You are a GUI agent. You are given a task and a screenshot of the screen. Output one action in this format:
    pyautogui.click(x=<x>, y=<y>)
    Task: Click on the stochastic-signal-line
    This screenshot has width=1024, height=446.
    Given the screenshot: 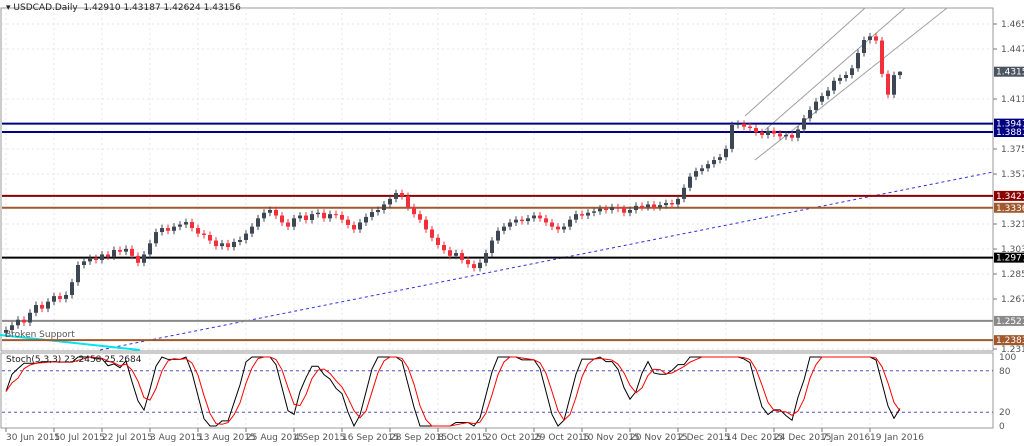 What is the action you would take?
    pyautogui.click(x=453, y=391)
    